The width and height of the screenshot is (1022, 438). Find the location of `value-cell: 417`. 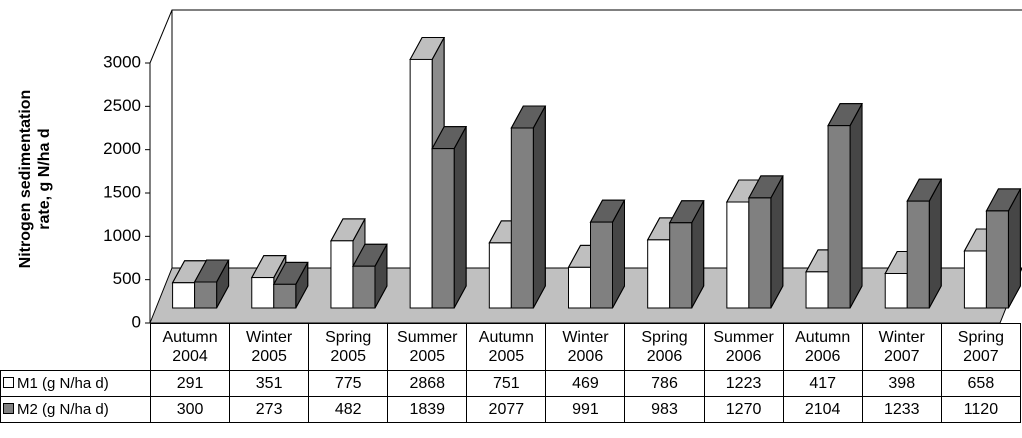

value-cell: 417 is located at coordinates (822, 383).